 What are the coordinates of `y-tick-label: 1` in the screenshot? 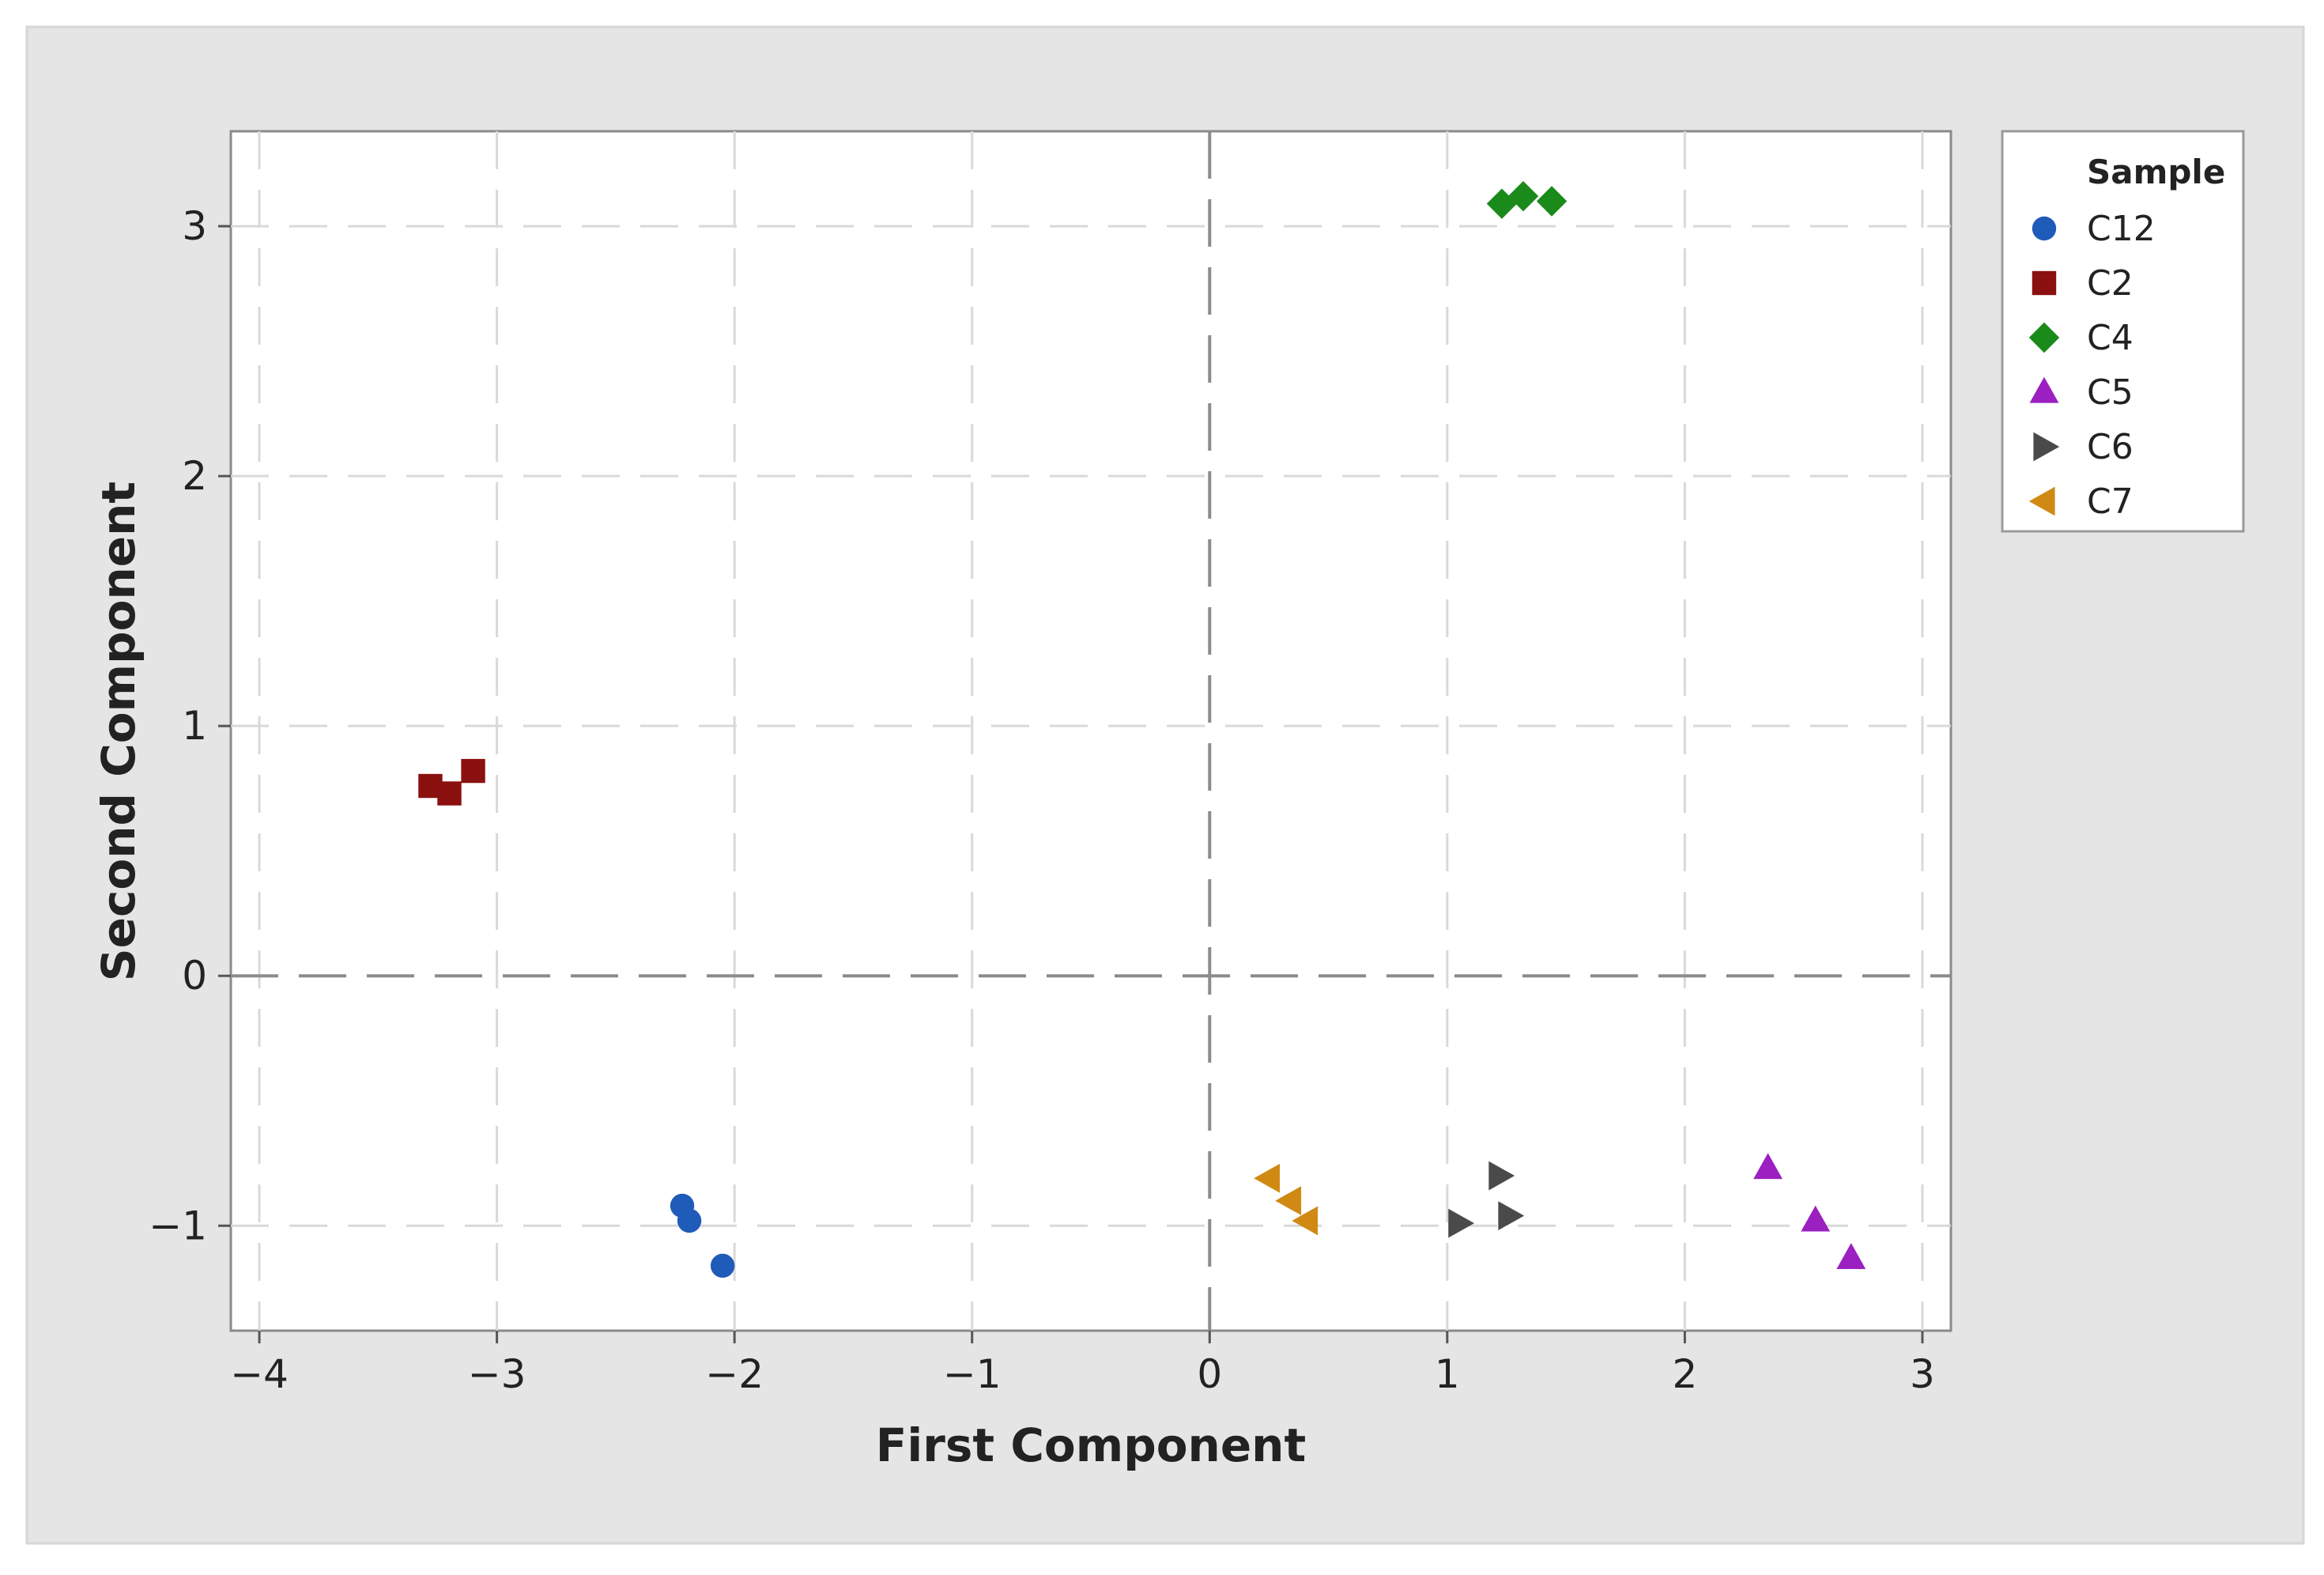 It's located at (194, 726).